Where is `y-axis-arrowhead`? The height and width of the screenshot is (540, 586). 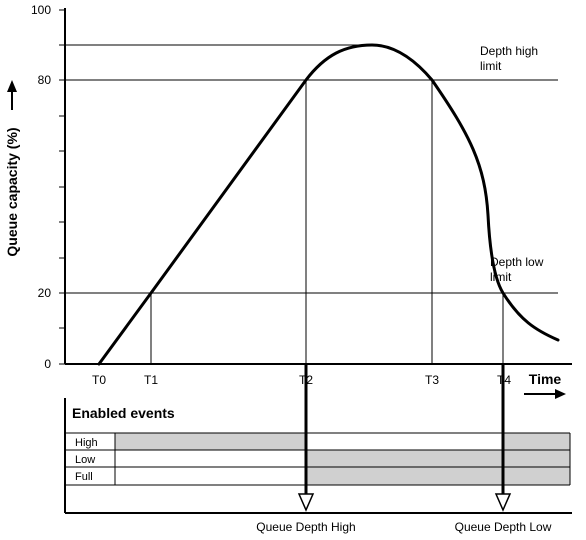 y-axis-arrowhead is located at coordinates (12, 86).